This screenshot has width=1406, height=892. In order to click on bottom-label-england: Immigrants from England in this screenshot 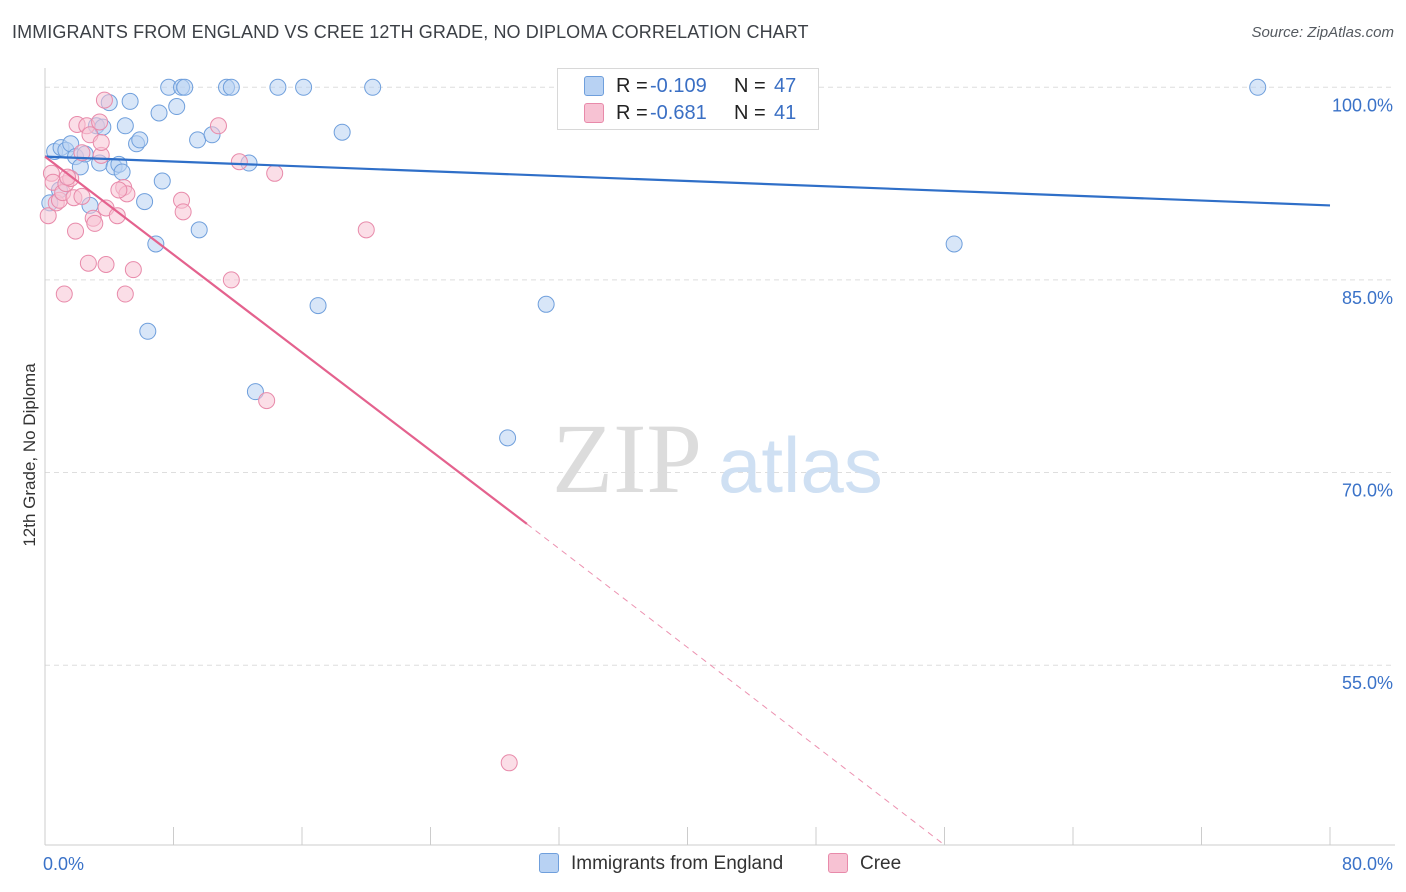, I will do `click(677, 863)`.